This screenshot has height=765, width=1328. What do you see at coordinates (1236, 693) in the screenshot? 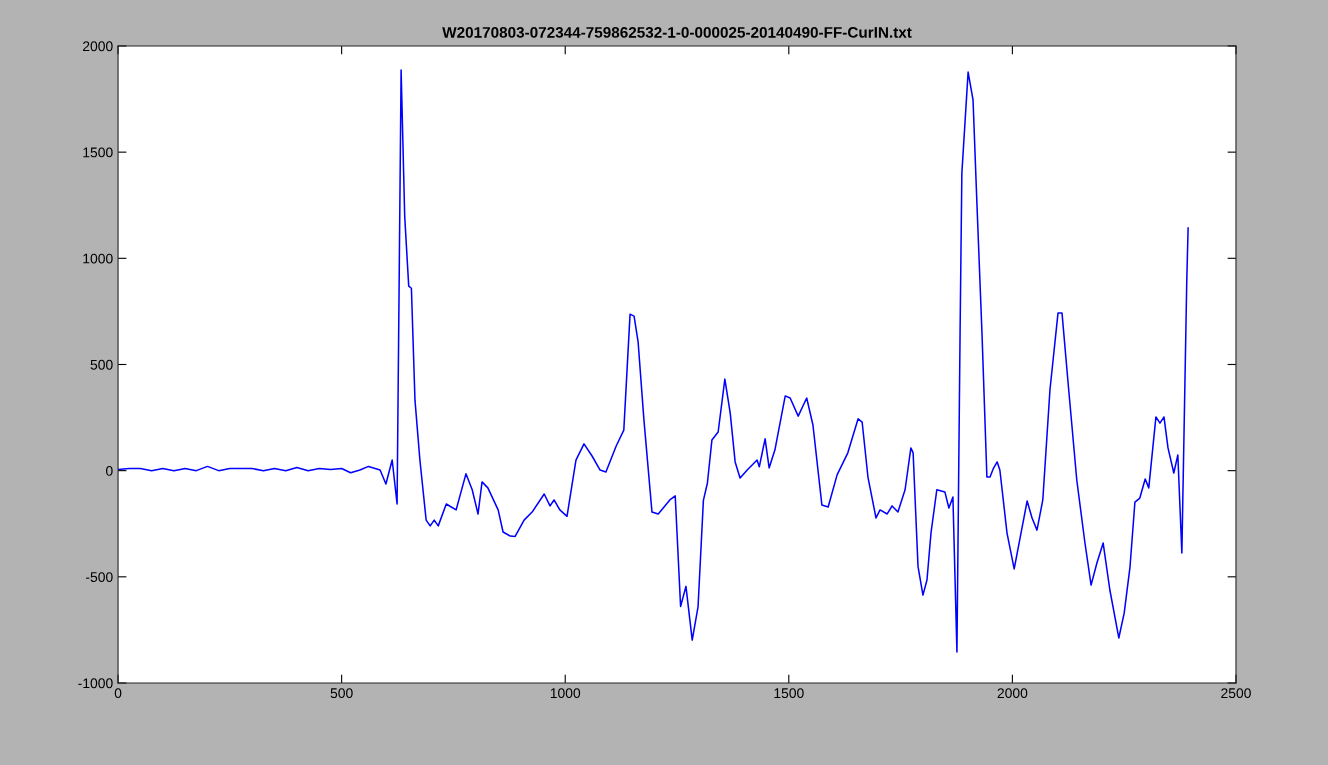
I see `x-tick-label: 2500` at bounding box center [1236, 693].